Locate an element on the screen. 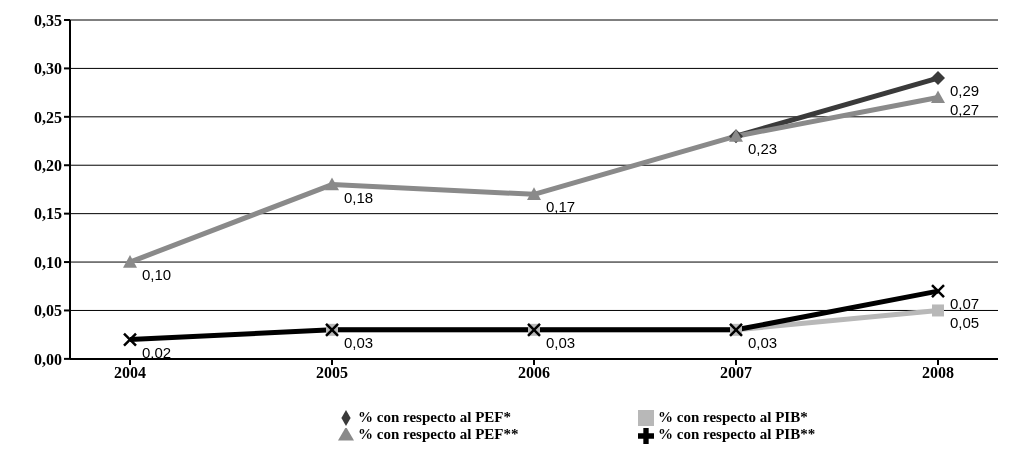 Image resolution: width=1012 pixels, height=453 pixels. data-label: 0,23 is located at coordinates (763, 149).